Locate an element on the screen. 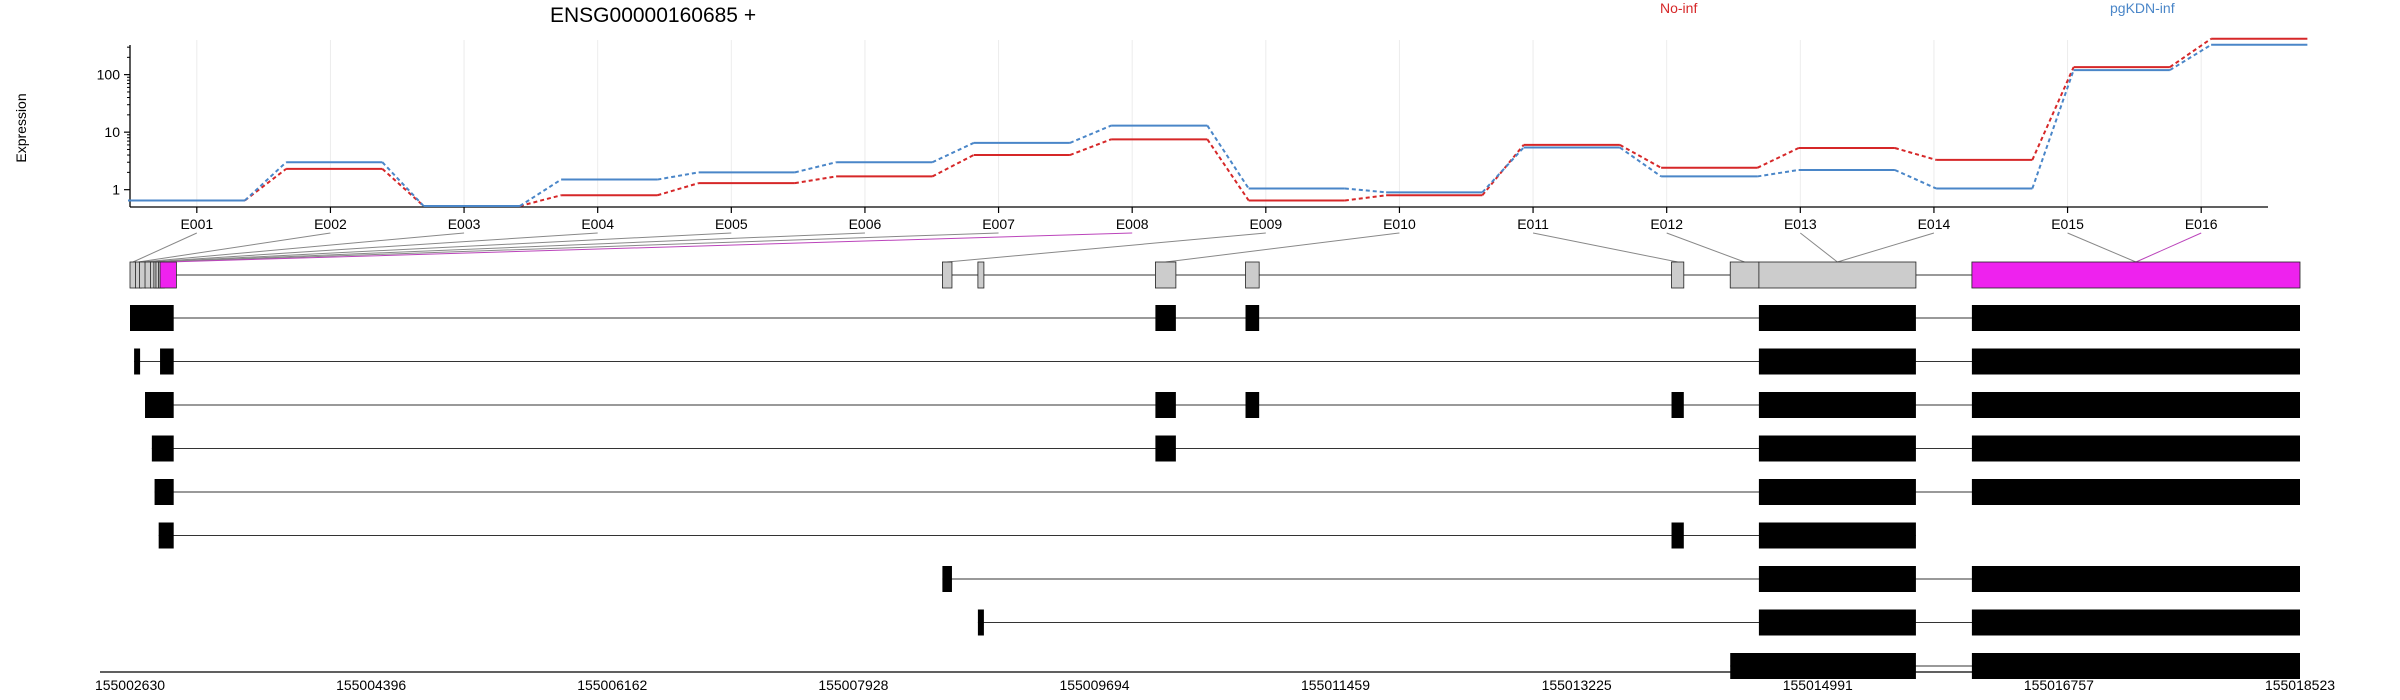 The image size is (2400, 700). exon-connectors is located at coordinates (1167, 247).